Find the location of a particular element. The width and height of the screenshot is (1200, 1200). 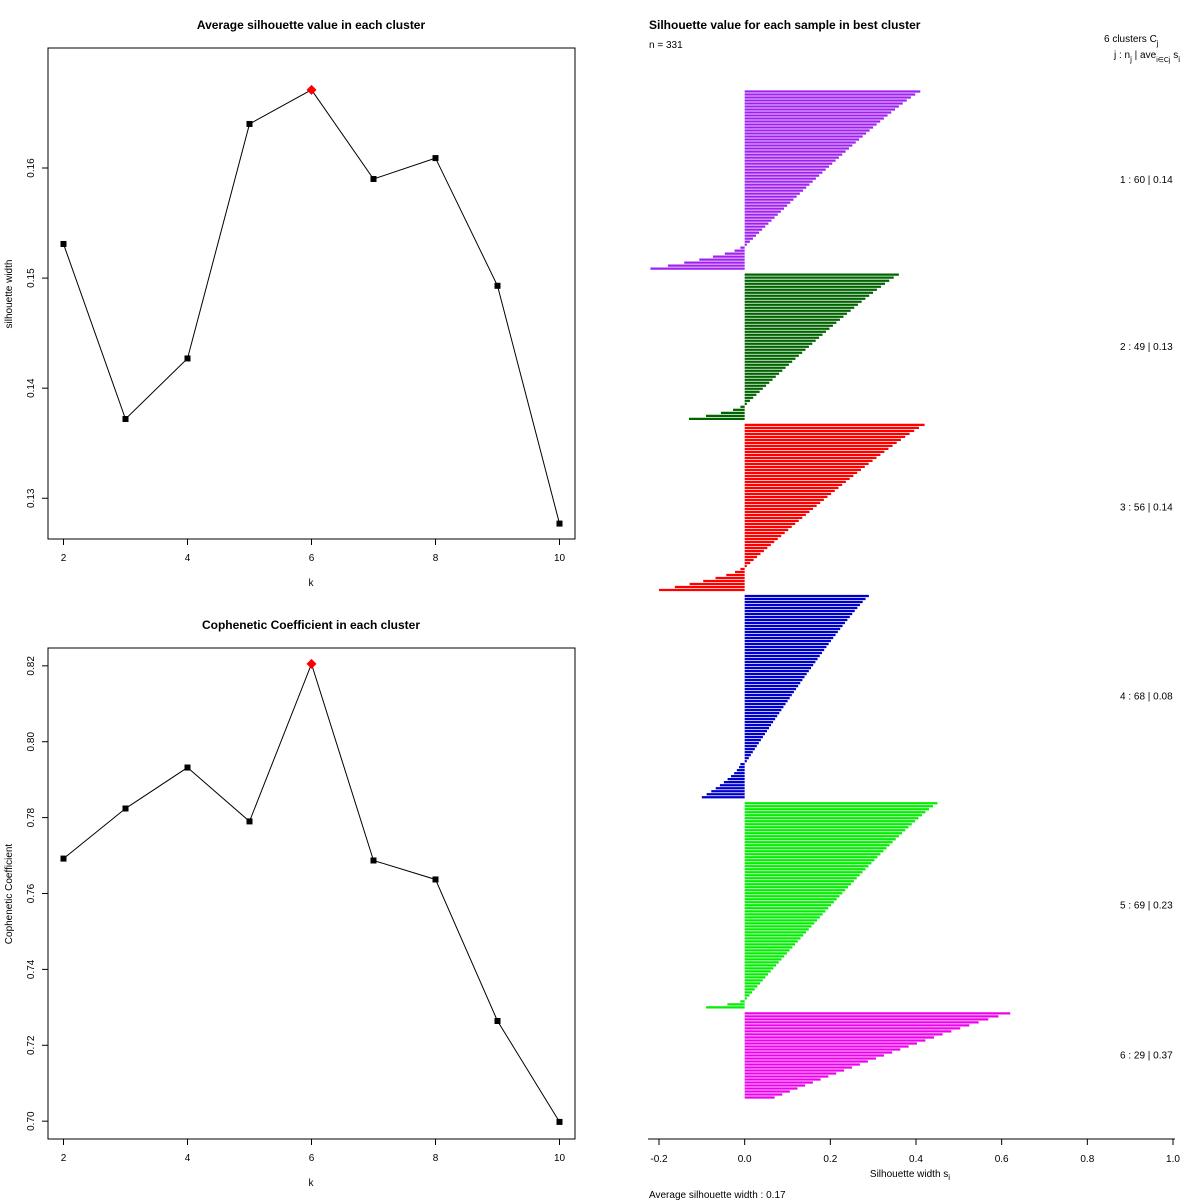

cluster-summary-6: 6 : 29 | 0.37 is located at coordinates (1146, 1055).